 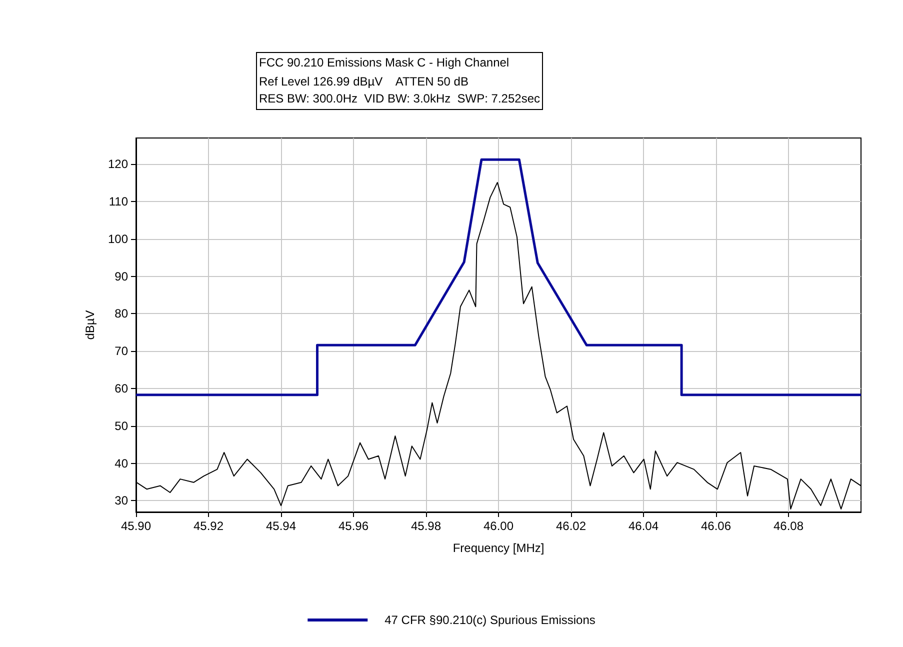 I want to click on y-tick-label: 70, so click(x=121, y=351).